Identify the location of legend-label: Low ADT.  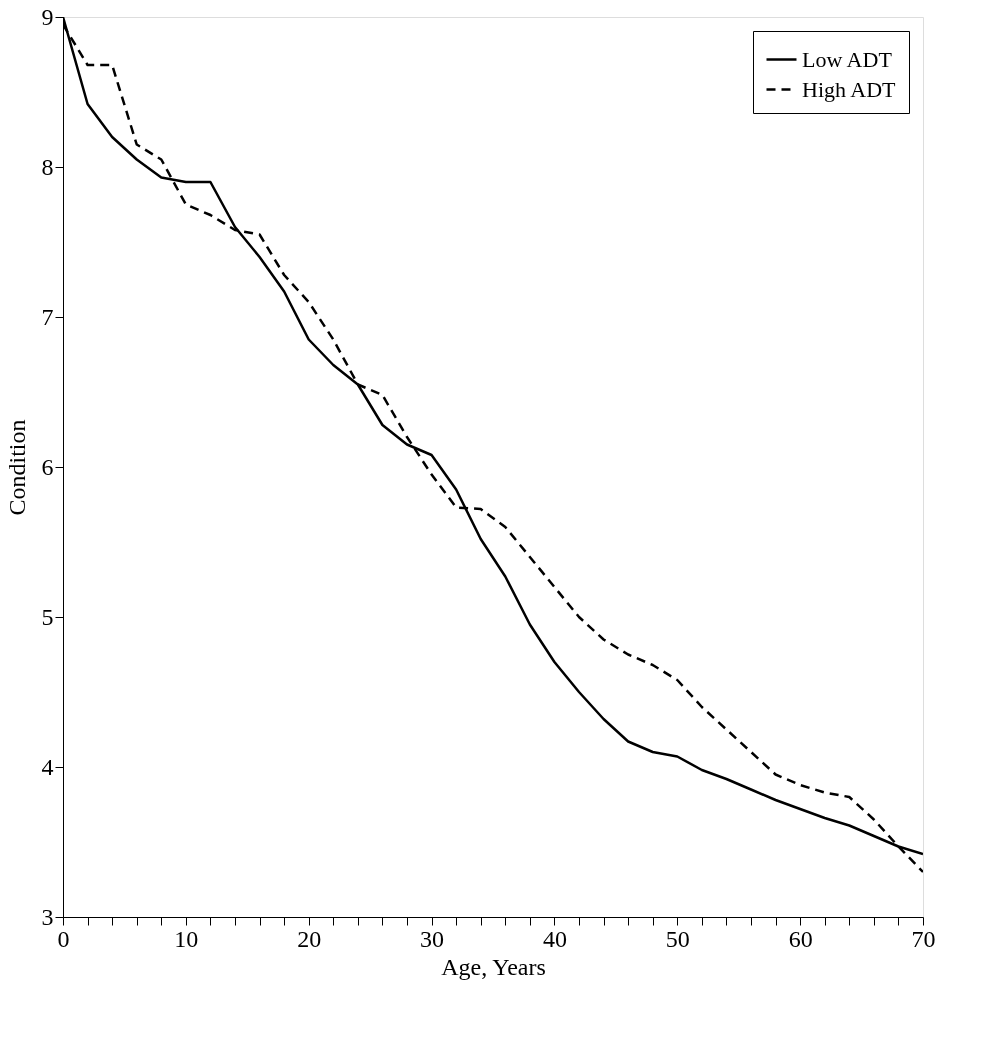
(847, 59).